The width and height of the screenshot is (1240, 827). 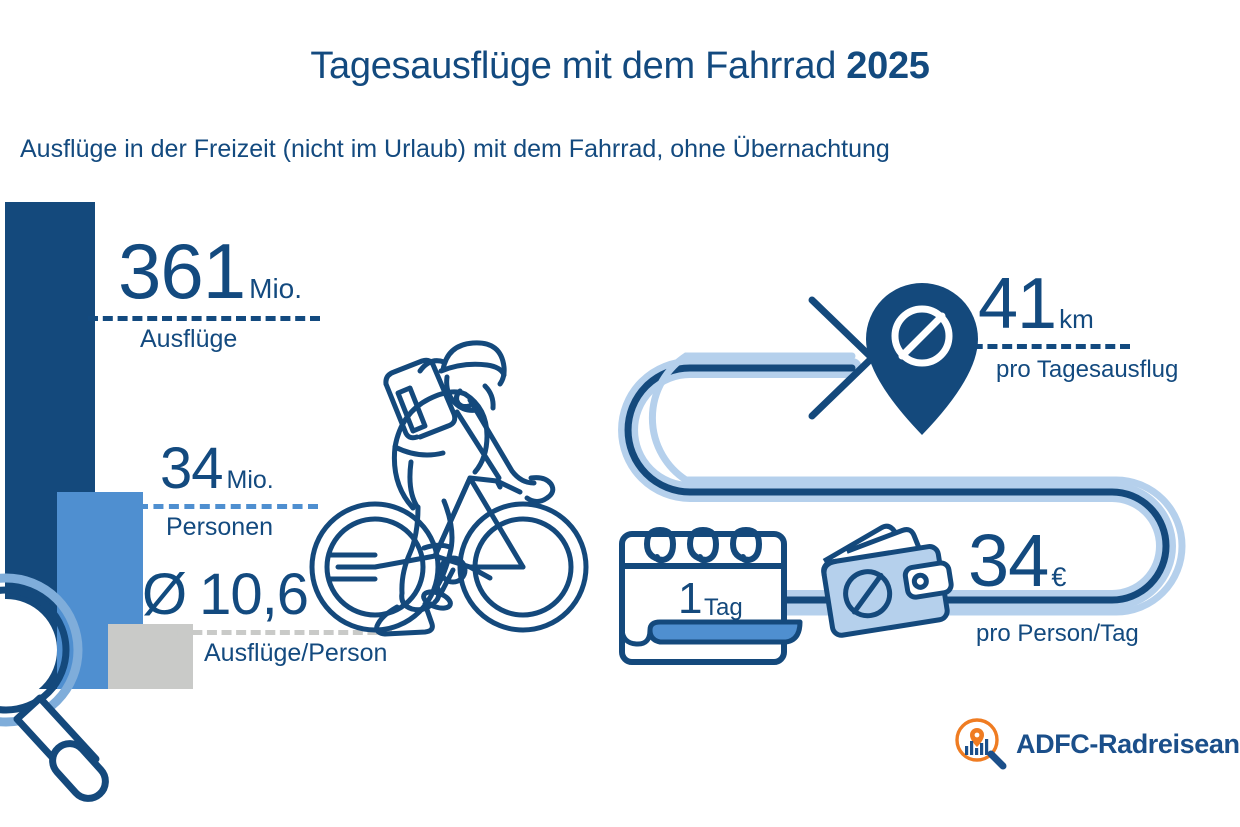 What do you see at coordinates (263, 632) in the screenshot?
I see `stat-pro-person-dashed-rule` at bounding box center [263, 632].